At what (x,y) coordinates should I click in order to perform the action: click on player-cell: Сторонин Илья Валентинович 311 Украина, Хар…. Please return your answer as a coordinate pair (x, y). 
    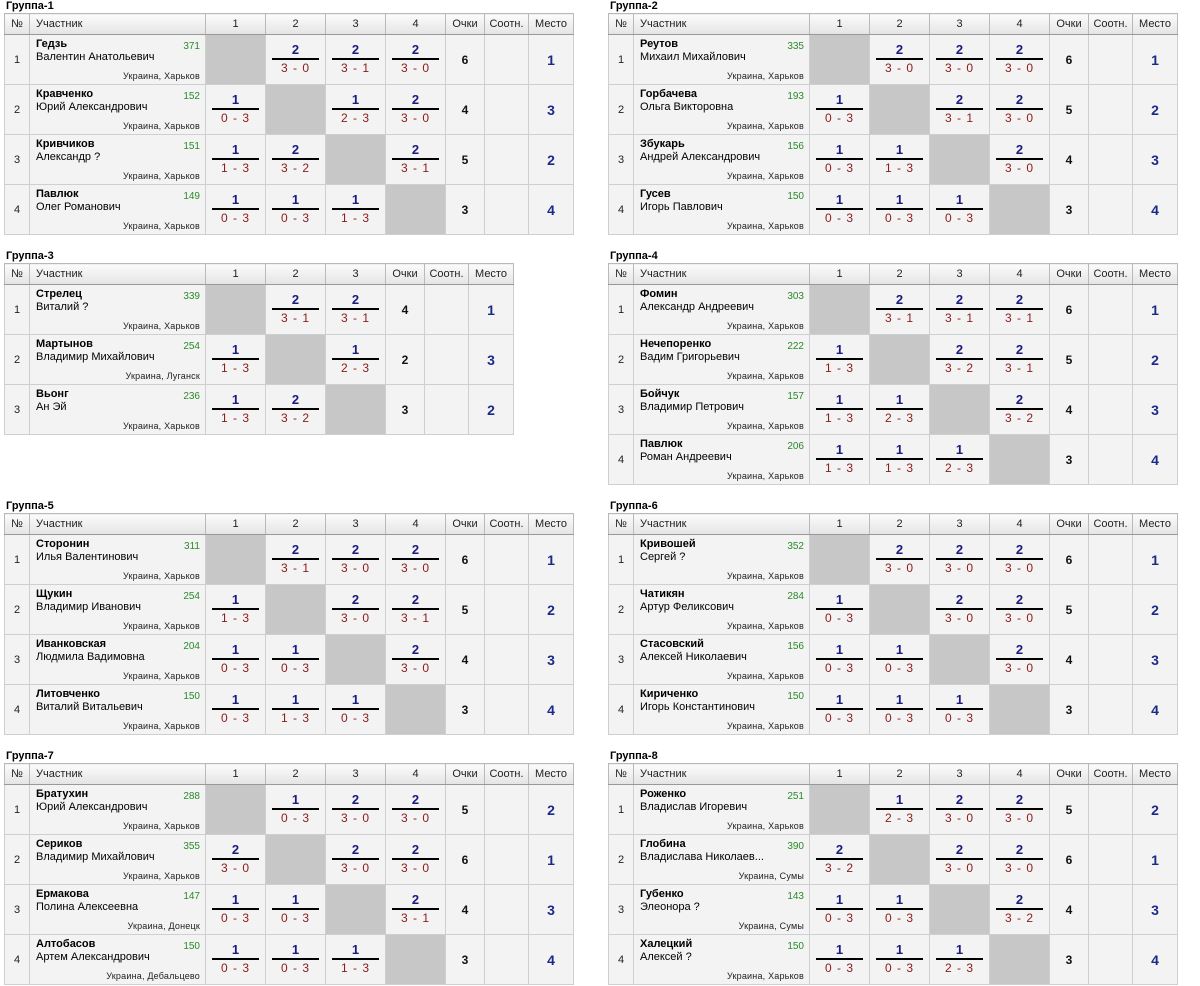
    Looking at the image, I should click on (117, 559).